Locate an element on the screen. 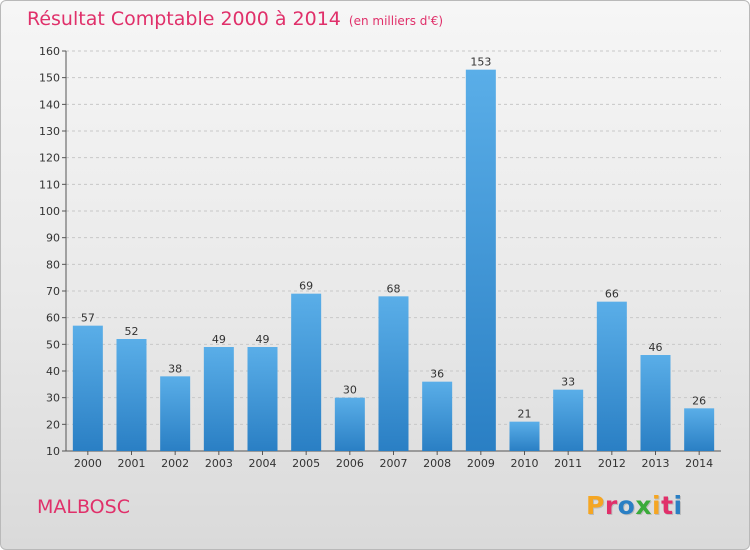 Image resolution: width=750 pixels, height=550 pixels. x-tick-label-2001: 2001 is located at coordinates (132, 463).